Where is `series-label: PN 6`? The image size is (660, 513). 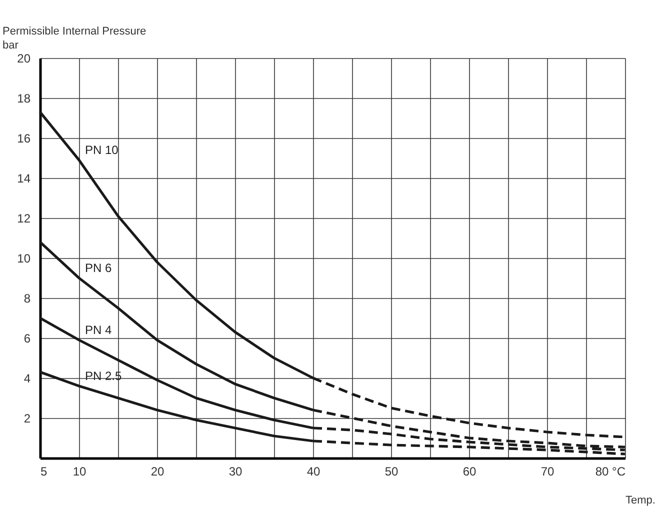
series-label: PN 6 is located at coordinates (98, 268).